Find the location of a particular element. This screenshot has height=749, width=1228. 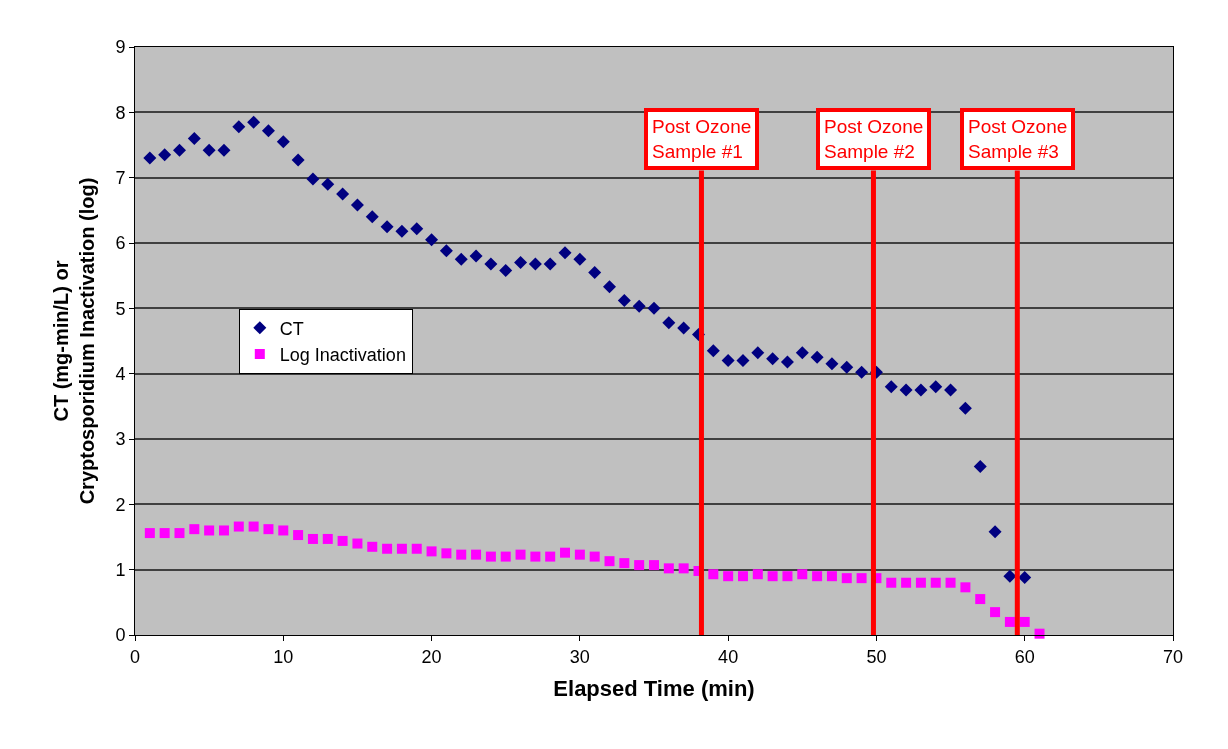

x-tick-label: 60 is located at coordinates (1024, 656).